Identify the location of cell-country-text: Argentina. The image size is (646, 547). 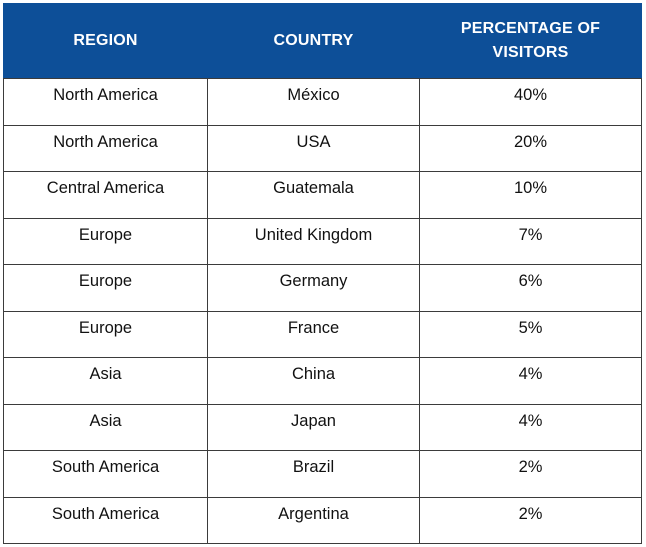
(313, 513).